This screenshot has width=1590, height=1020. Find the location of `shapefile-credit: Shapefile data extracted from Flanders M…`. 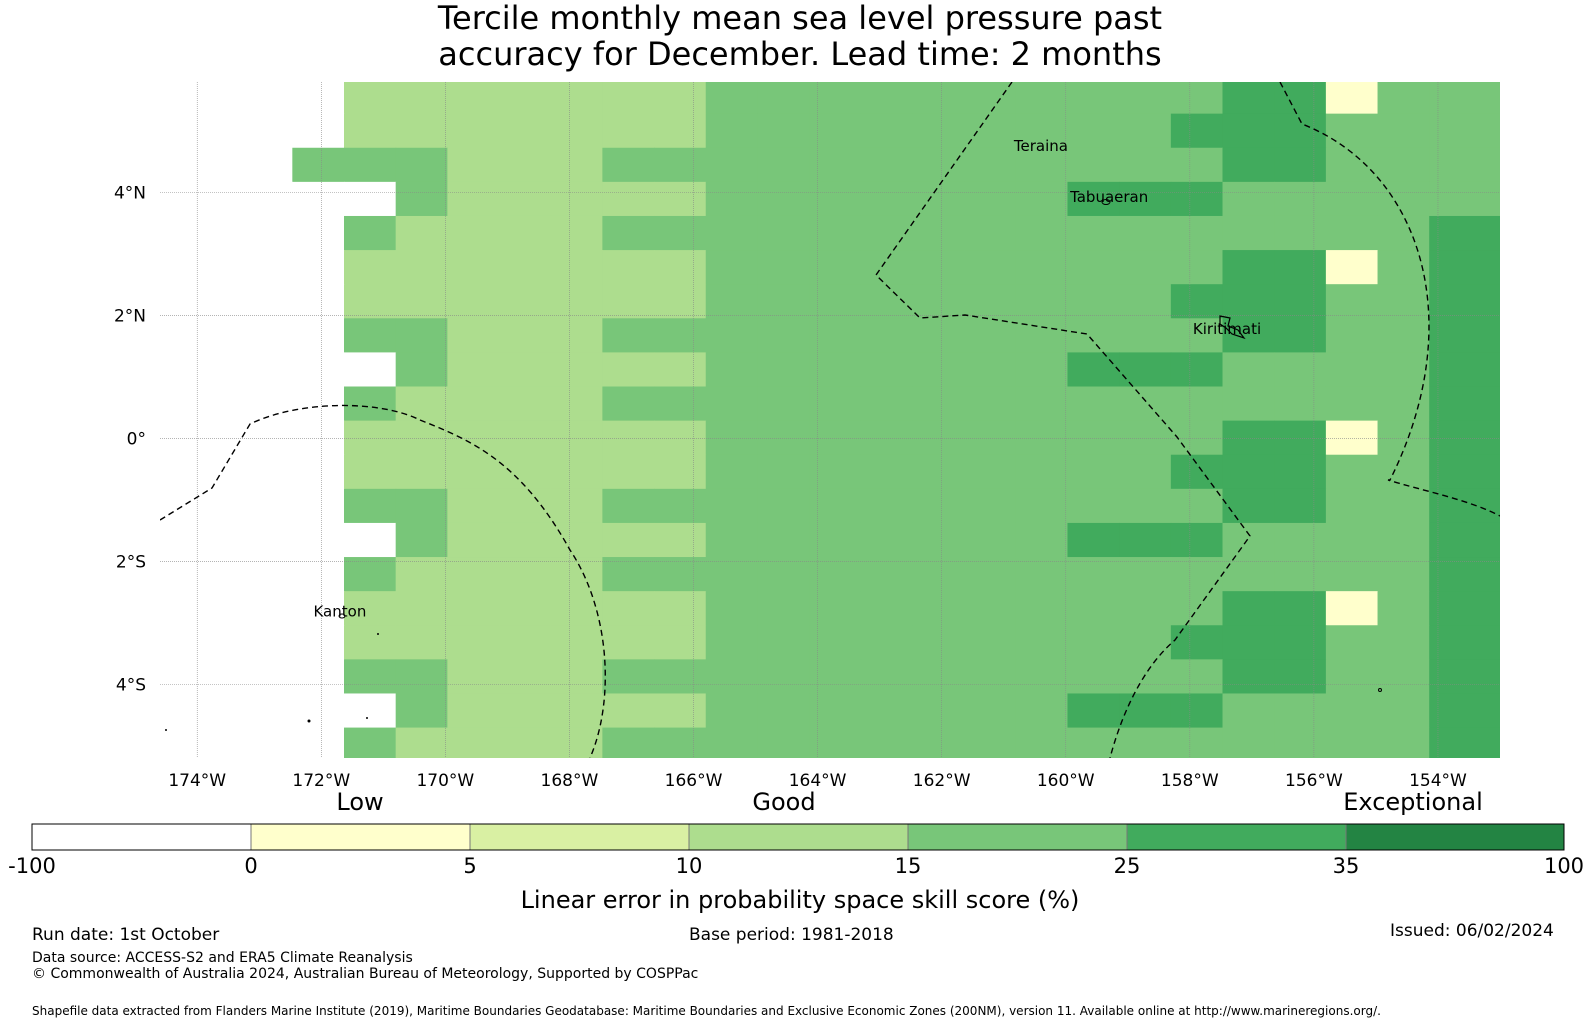

shapefile-credit: Shapefile data extracted from Flanders M… is located at coordinates (706, 1011).